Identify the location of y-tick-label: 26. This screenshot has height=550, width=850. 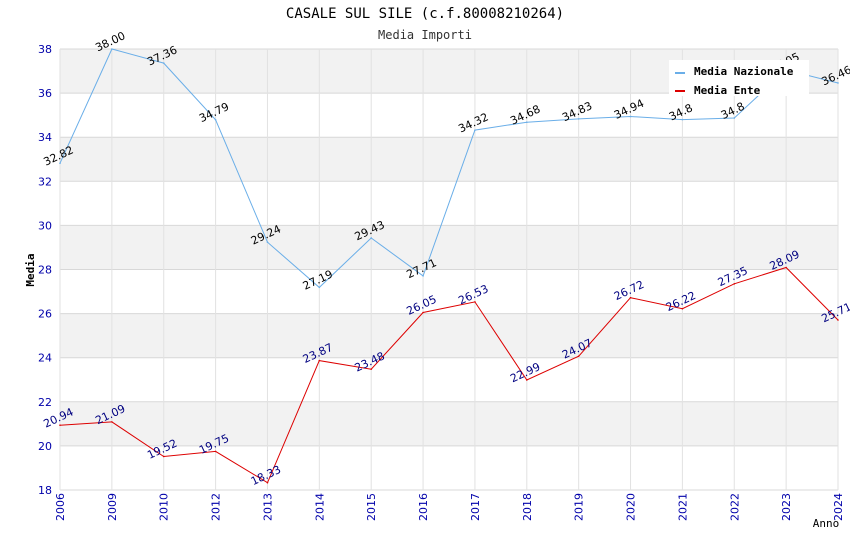
(45, 314).